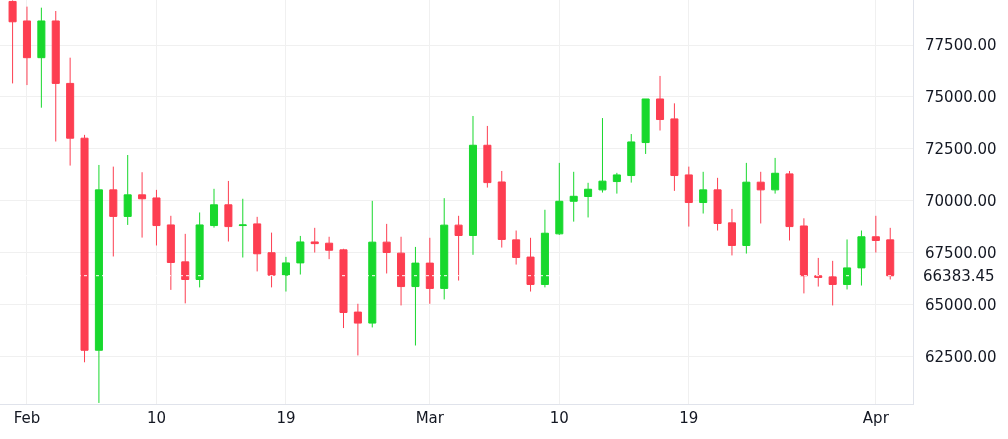 Image resolution: width=1008 pixels, height=439 pixels. Describe the element at coordinates (27, 418) in the screenshot. I see `x-tick-label: Feb` at that location.